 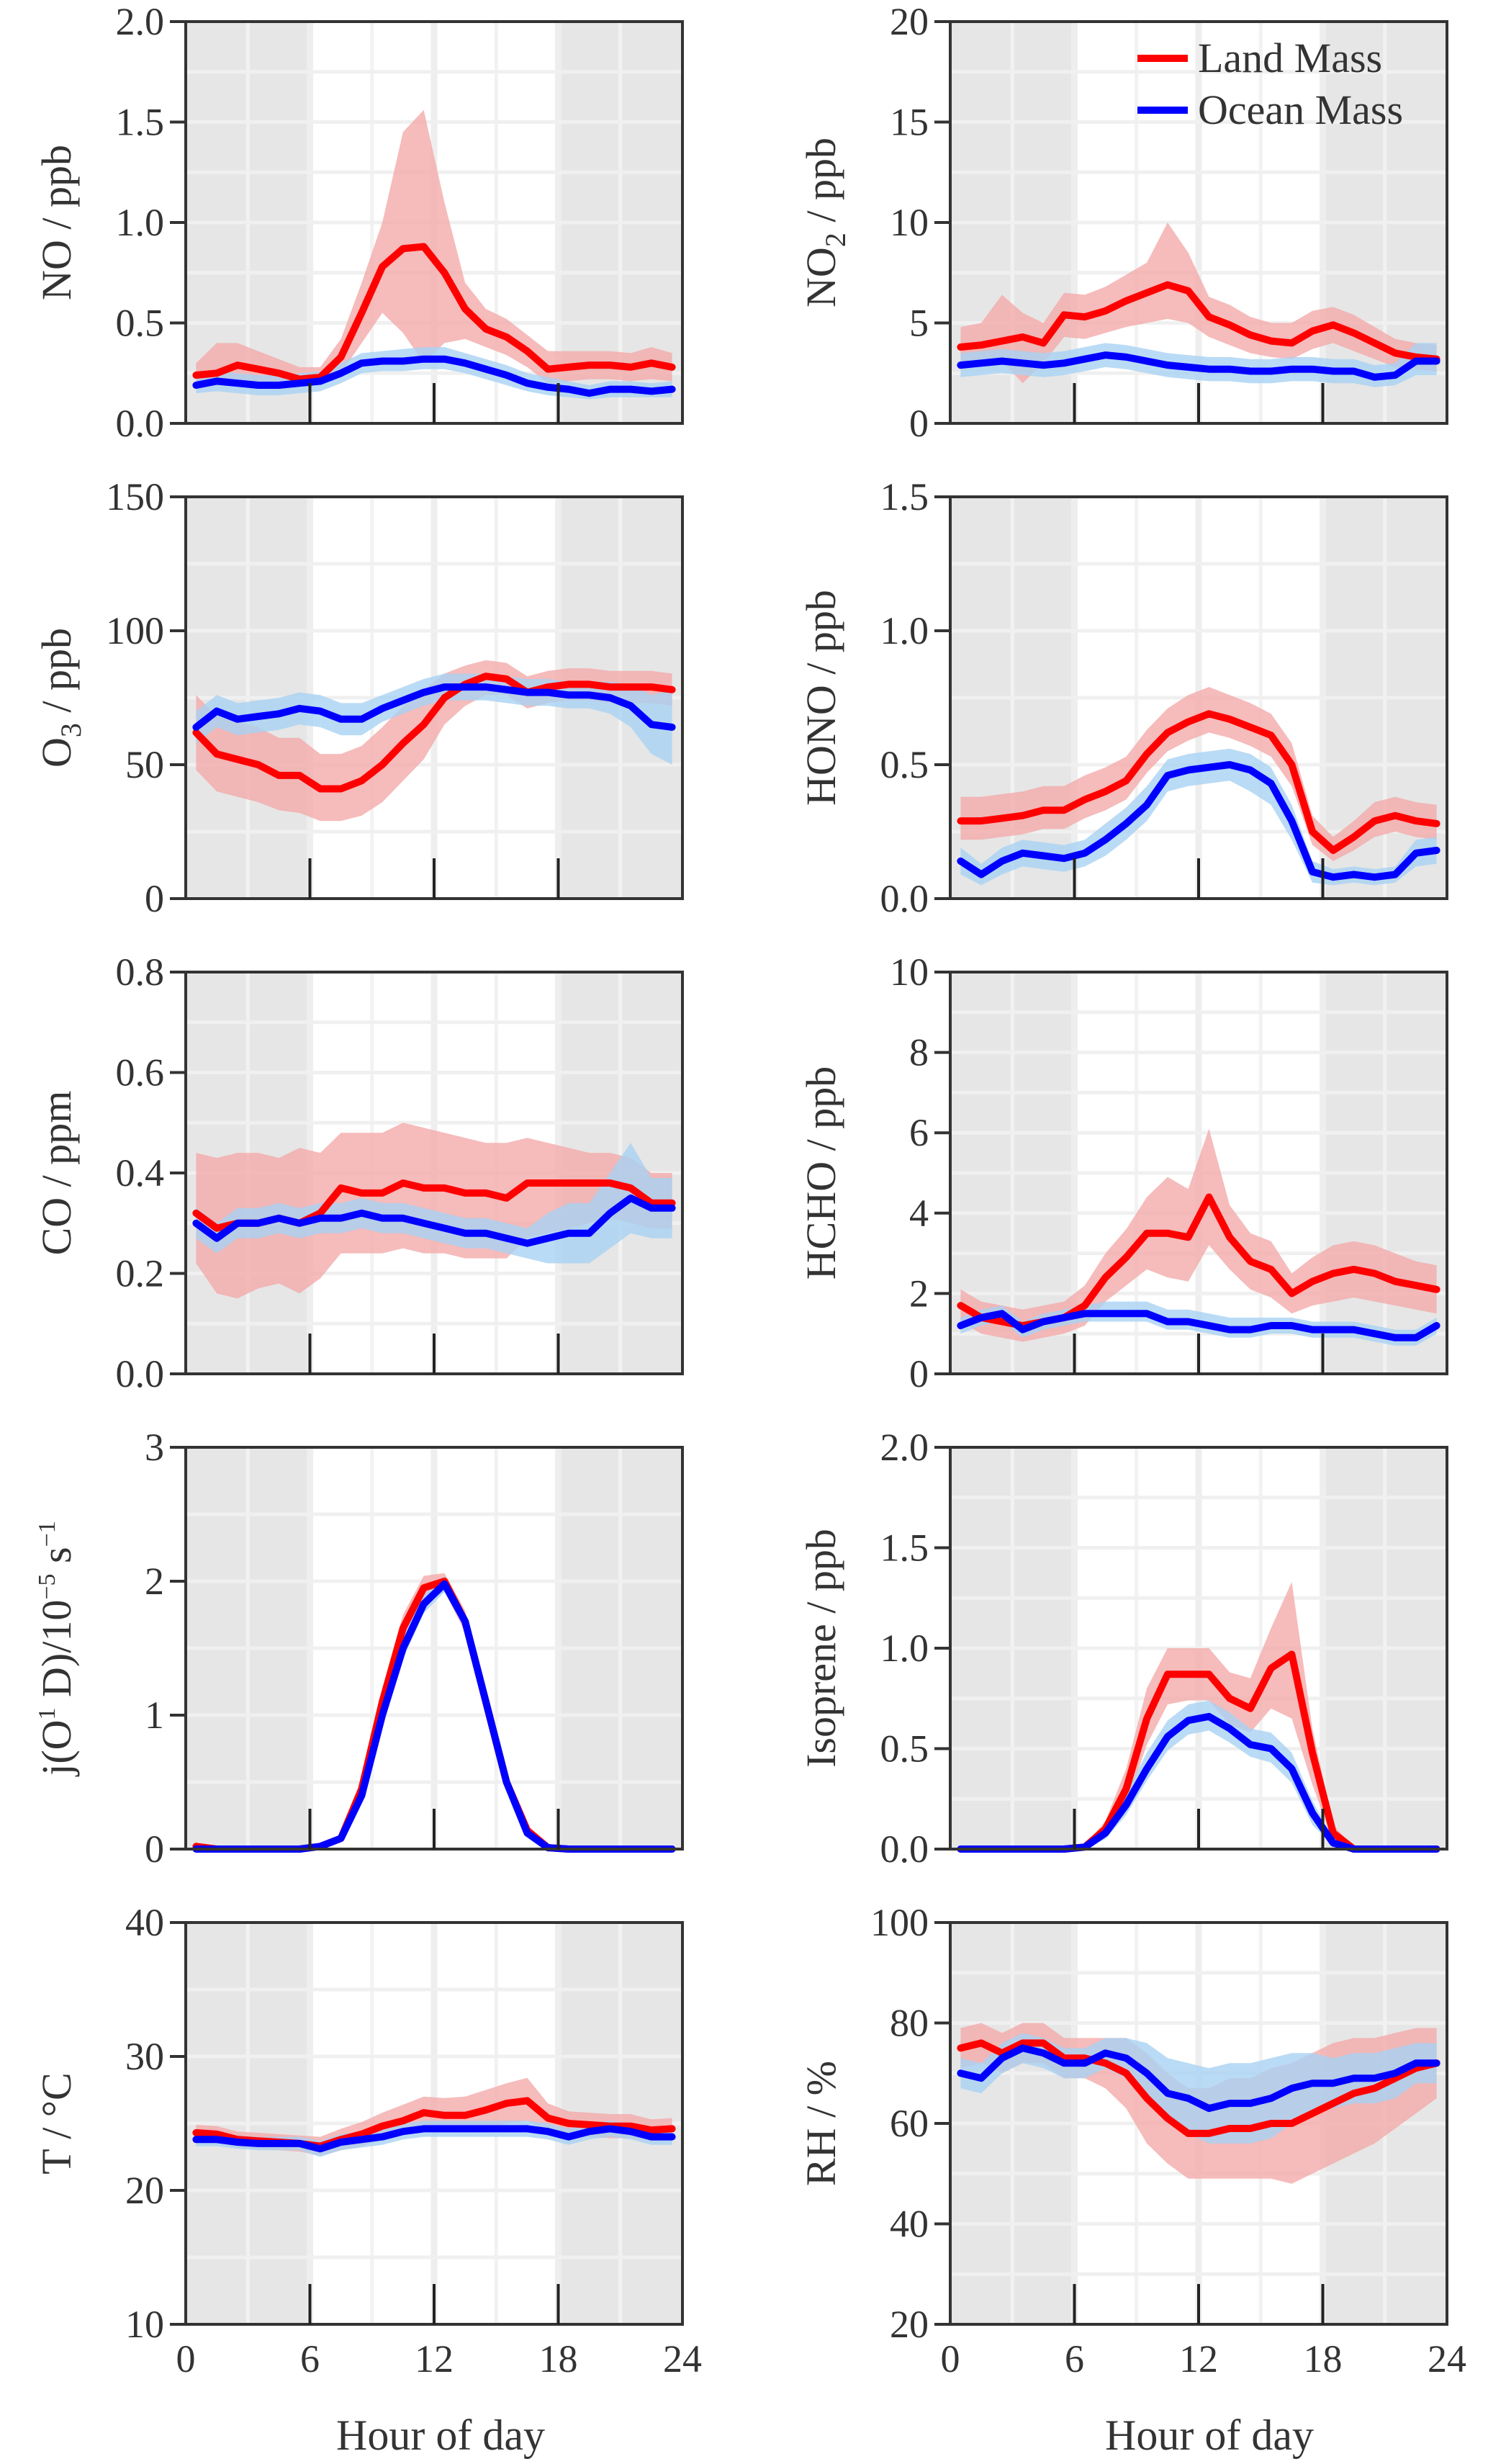 What do you see at coordinates (434, 313) in the screenshot?
I see `series-line-NO-land-mass` at bounding box center [434, 313].